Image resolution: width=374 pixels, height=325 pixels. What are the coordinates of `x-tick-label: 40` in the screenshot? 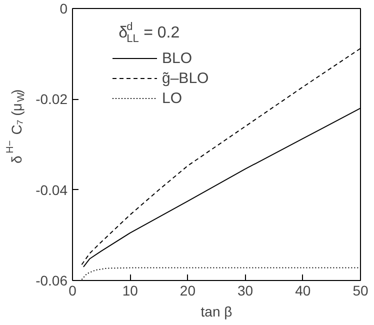 It's located at (303, 290).